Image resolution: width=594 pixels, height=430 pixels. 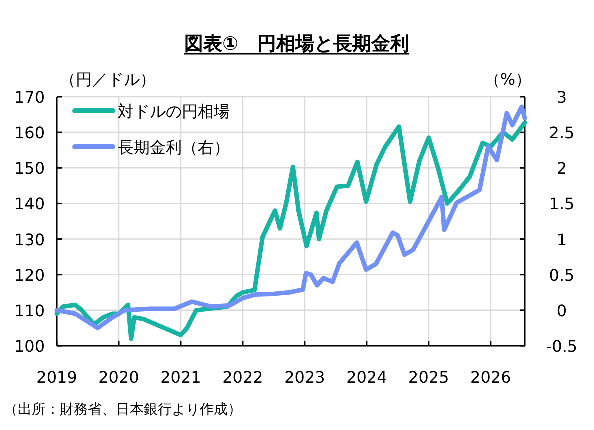 I want to click on y2-tick-label: 2.5, so click(x=562, y=133).